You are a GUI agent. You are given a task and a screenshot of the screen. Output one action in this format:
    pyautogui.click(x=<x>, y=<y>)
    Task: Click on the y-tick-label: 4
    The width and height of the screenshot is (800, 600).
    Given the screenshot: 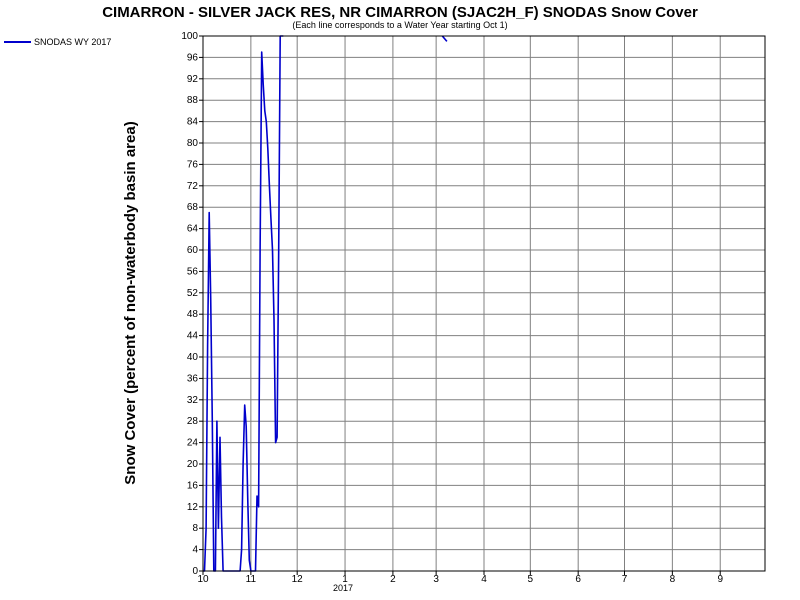 What is the action you would take?
    pyautogui.click(x=195, y=550)
    